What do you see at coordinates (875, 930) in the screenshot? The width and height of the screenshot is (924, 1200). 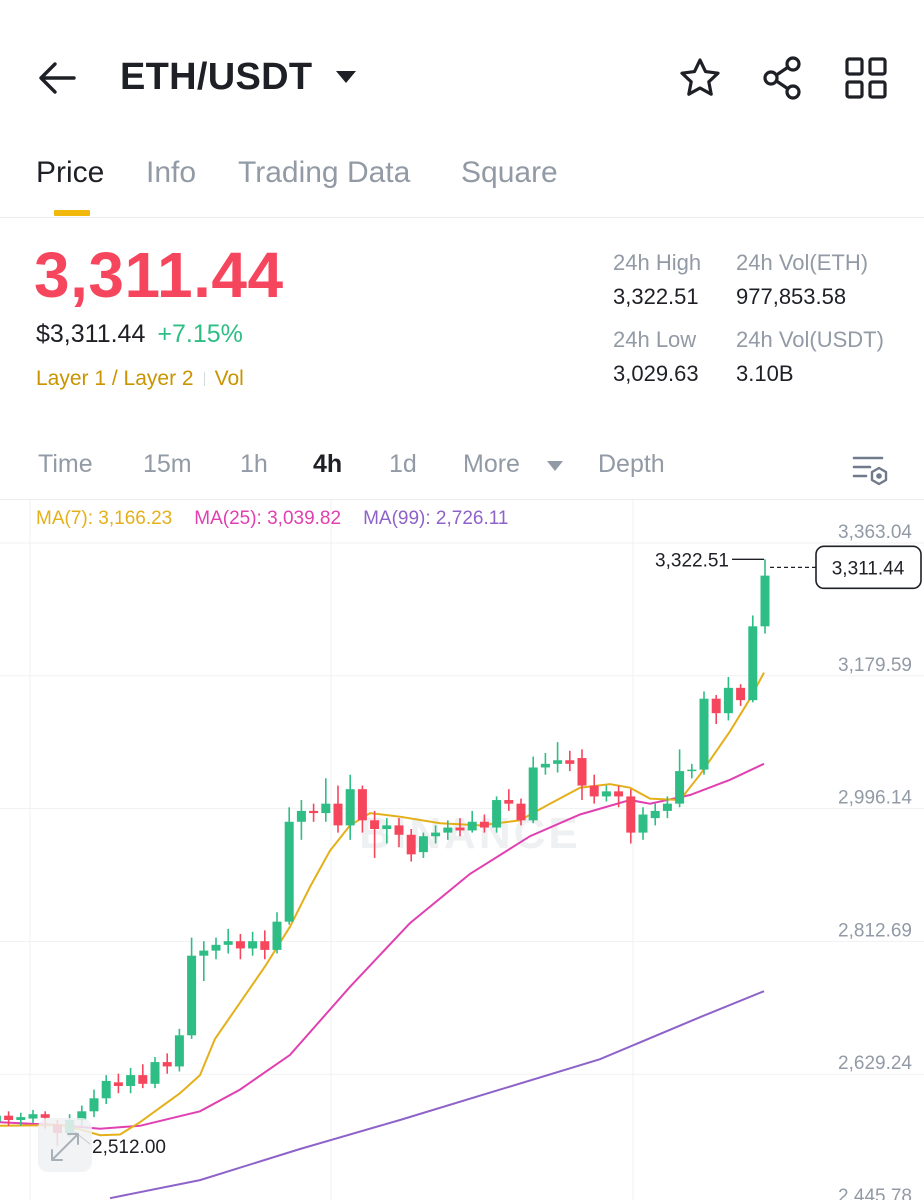 I see `y-tick-label: 2,812.69` at bounding box center [875, 930].